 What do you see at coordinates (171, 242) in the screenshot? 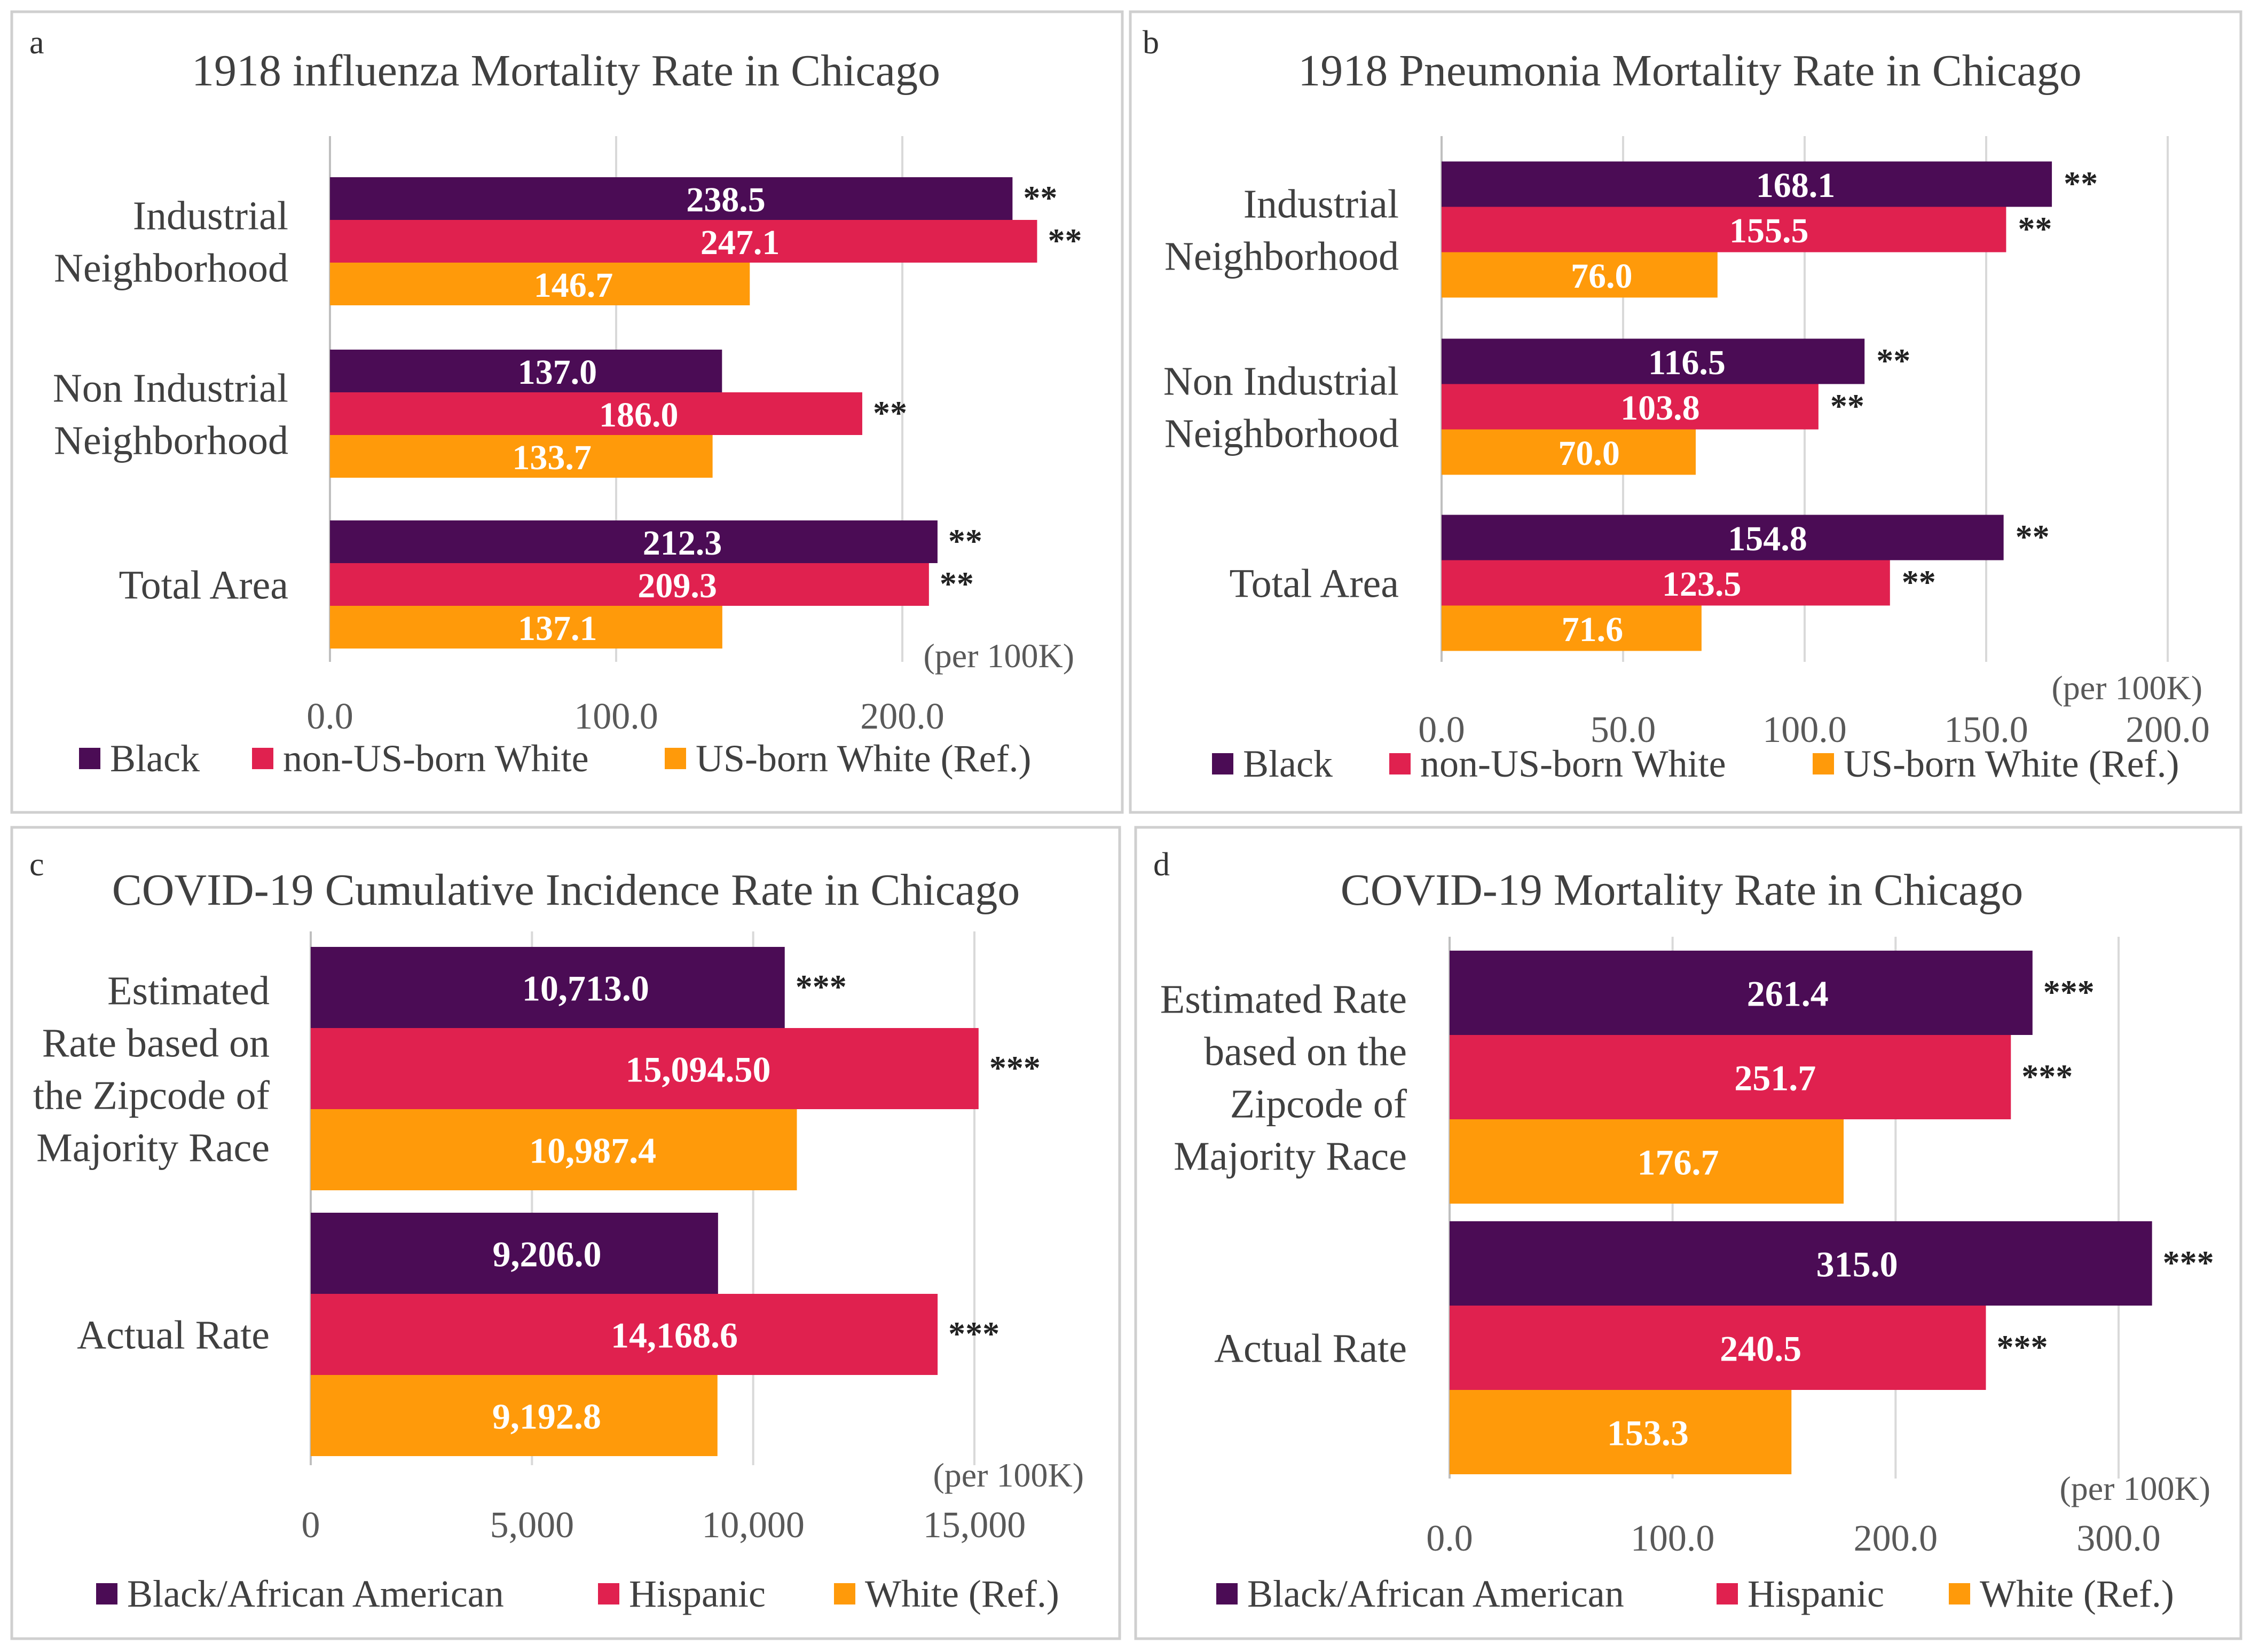
I see `category-label: Industrial Neighborhood` at bounding box center [171, 242].